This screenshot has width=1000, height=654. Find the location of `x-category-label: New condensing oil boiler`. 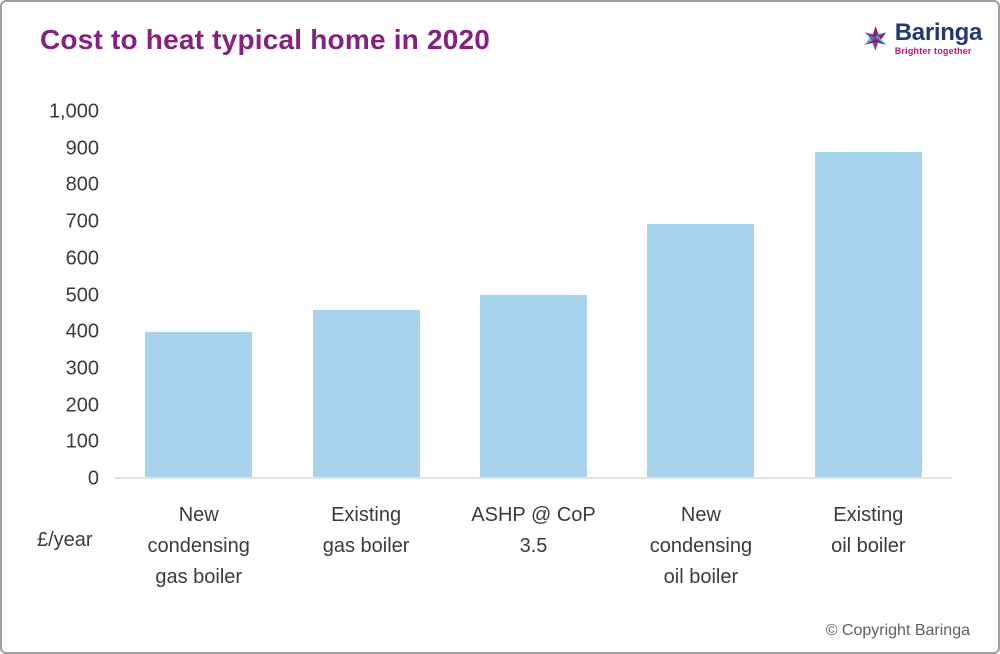

x-category-label: New condensing oil boiler is located at coordinates (701, 546).